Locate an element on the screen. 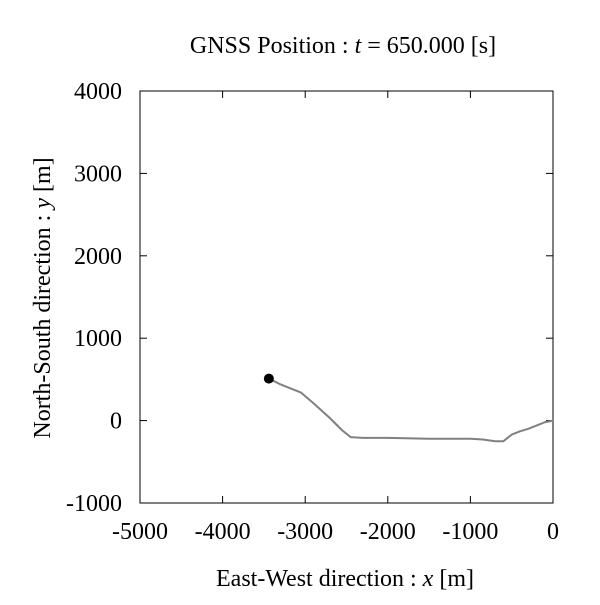 This screenshot has height=605, width=600. y-axis-label: North-South direction : y [m] is located at coordinates (43, 297).